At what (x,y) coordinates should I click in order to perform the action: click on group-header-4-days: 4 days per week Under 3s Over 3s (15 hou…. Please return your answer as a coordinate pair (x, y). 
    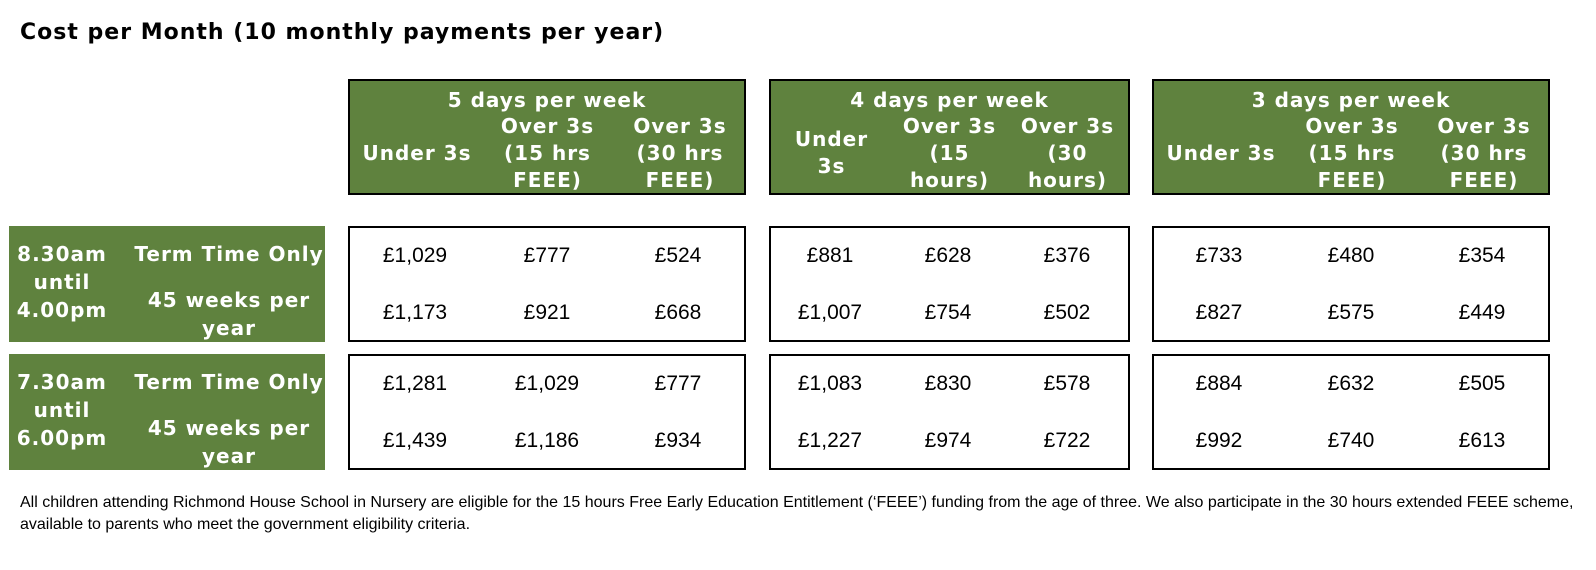
    Looking at the image, I should click on (949, 137).